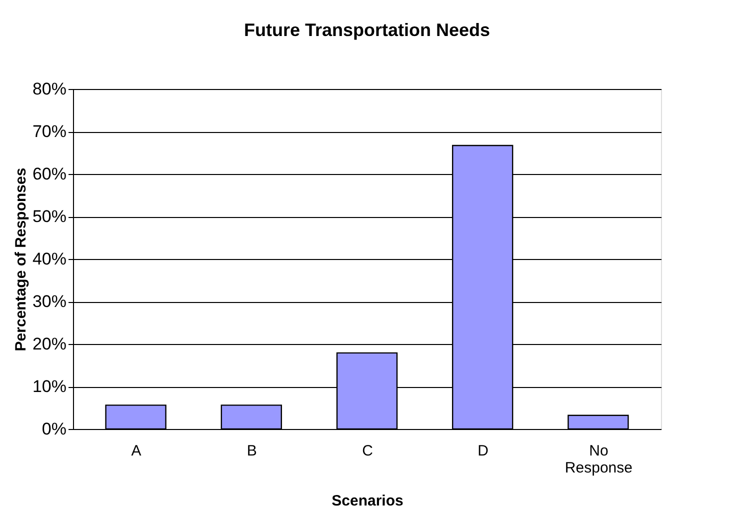  Describe the element at coordinates (49, 131) in the screenshot. I see `y-tick-label: 70%` at that location.